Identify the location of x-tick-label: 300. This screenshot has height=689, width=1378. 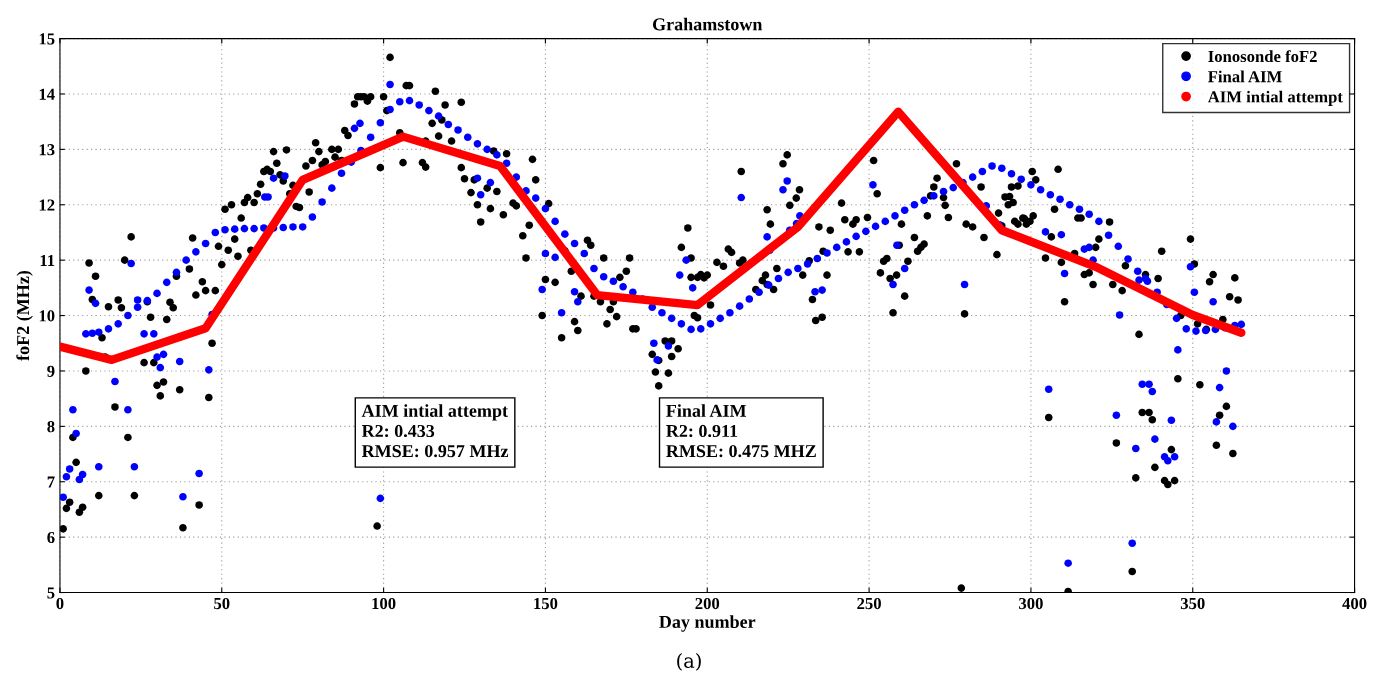
(1031, 603).